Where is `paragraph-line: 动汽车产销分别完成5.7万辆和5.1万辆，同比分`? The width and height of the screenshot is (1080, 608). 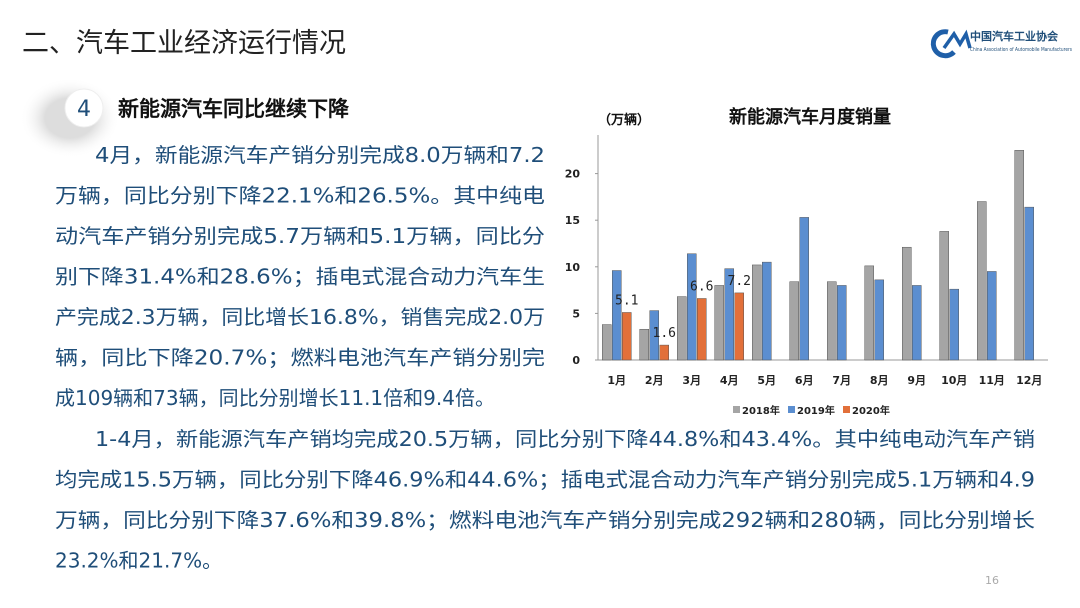 paragraph-line: 动汽车产销分别完成5.7万辆和5.1万辆，同比分 is located at coordinates (300, 236).